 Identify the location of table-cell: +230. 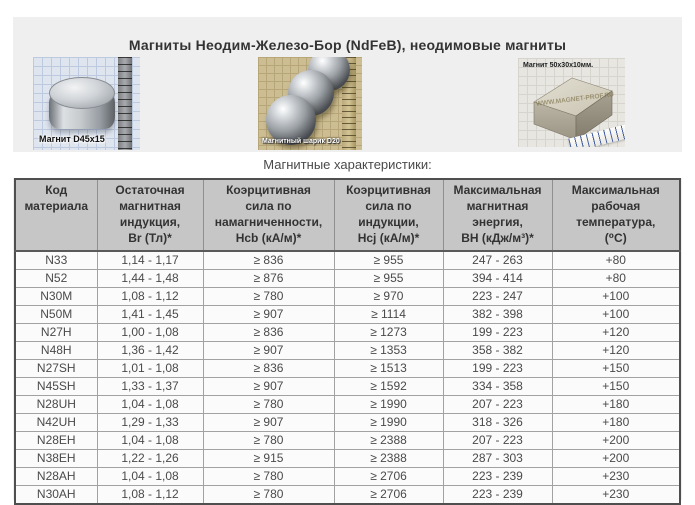
(616, 495).